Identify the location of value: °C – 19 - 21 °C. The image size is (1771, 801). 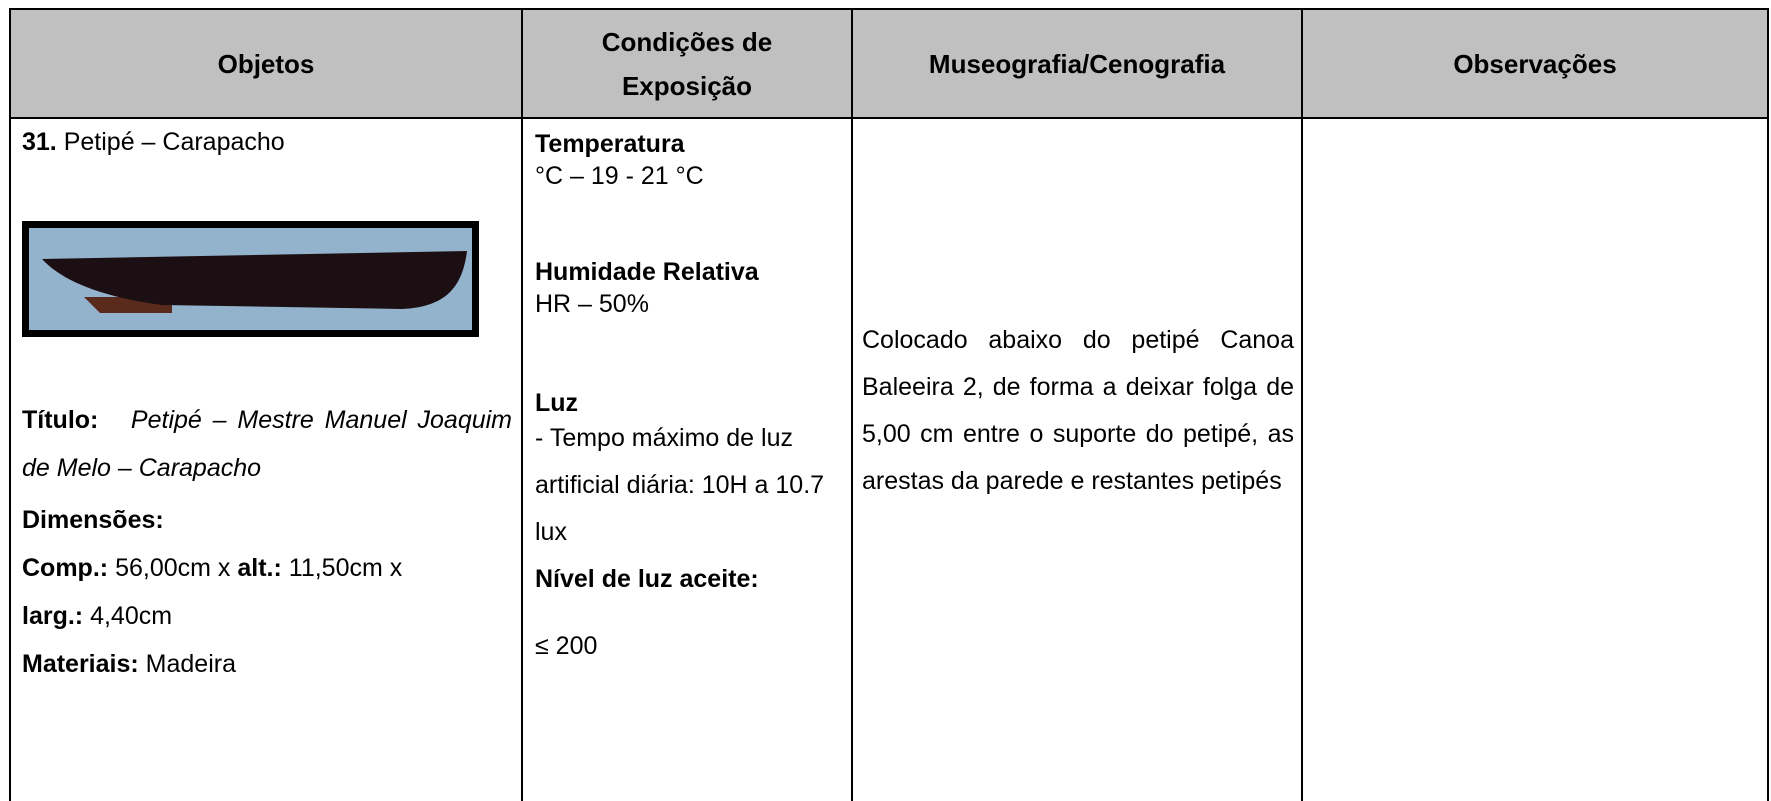
(619, 176).